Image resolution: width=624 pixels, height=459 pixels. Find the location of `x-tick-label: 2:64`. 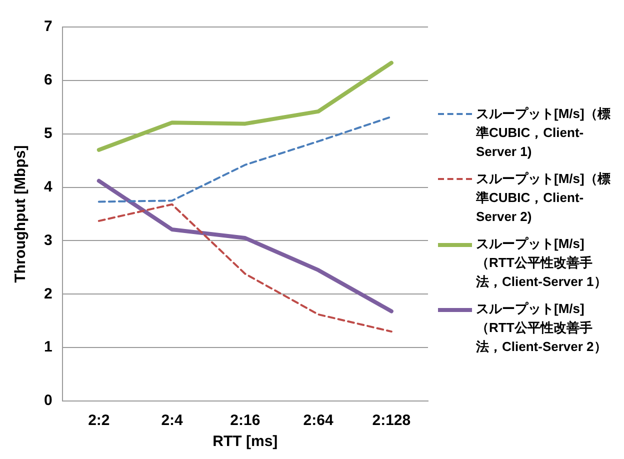

x-tick-label: 2:64 is located at coordinates (318, 421).